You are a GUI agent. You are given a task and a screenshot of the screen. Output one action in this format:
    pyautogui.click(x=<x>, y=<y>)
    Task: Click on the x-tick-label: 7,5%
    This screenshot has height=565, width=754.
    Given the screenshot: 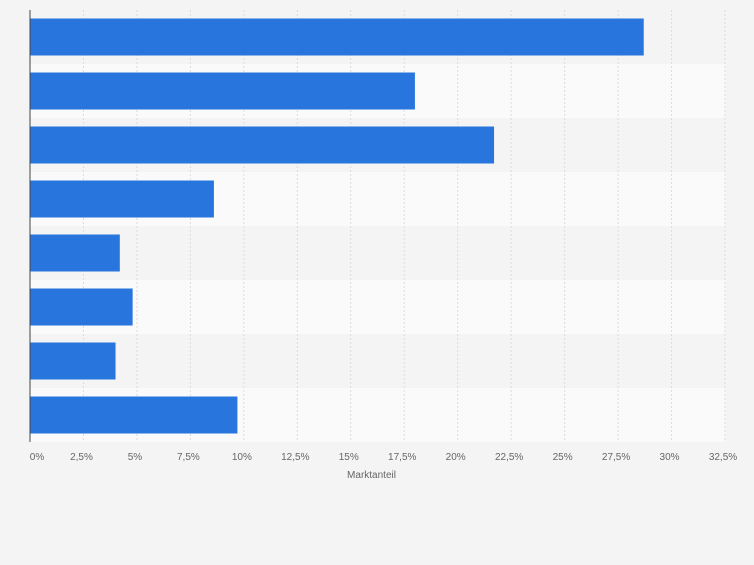 What is the action you would take?
    pyautogui.click(x=188, y=457)
    